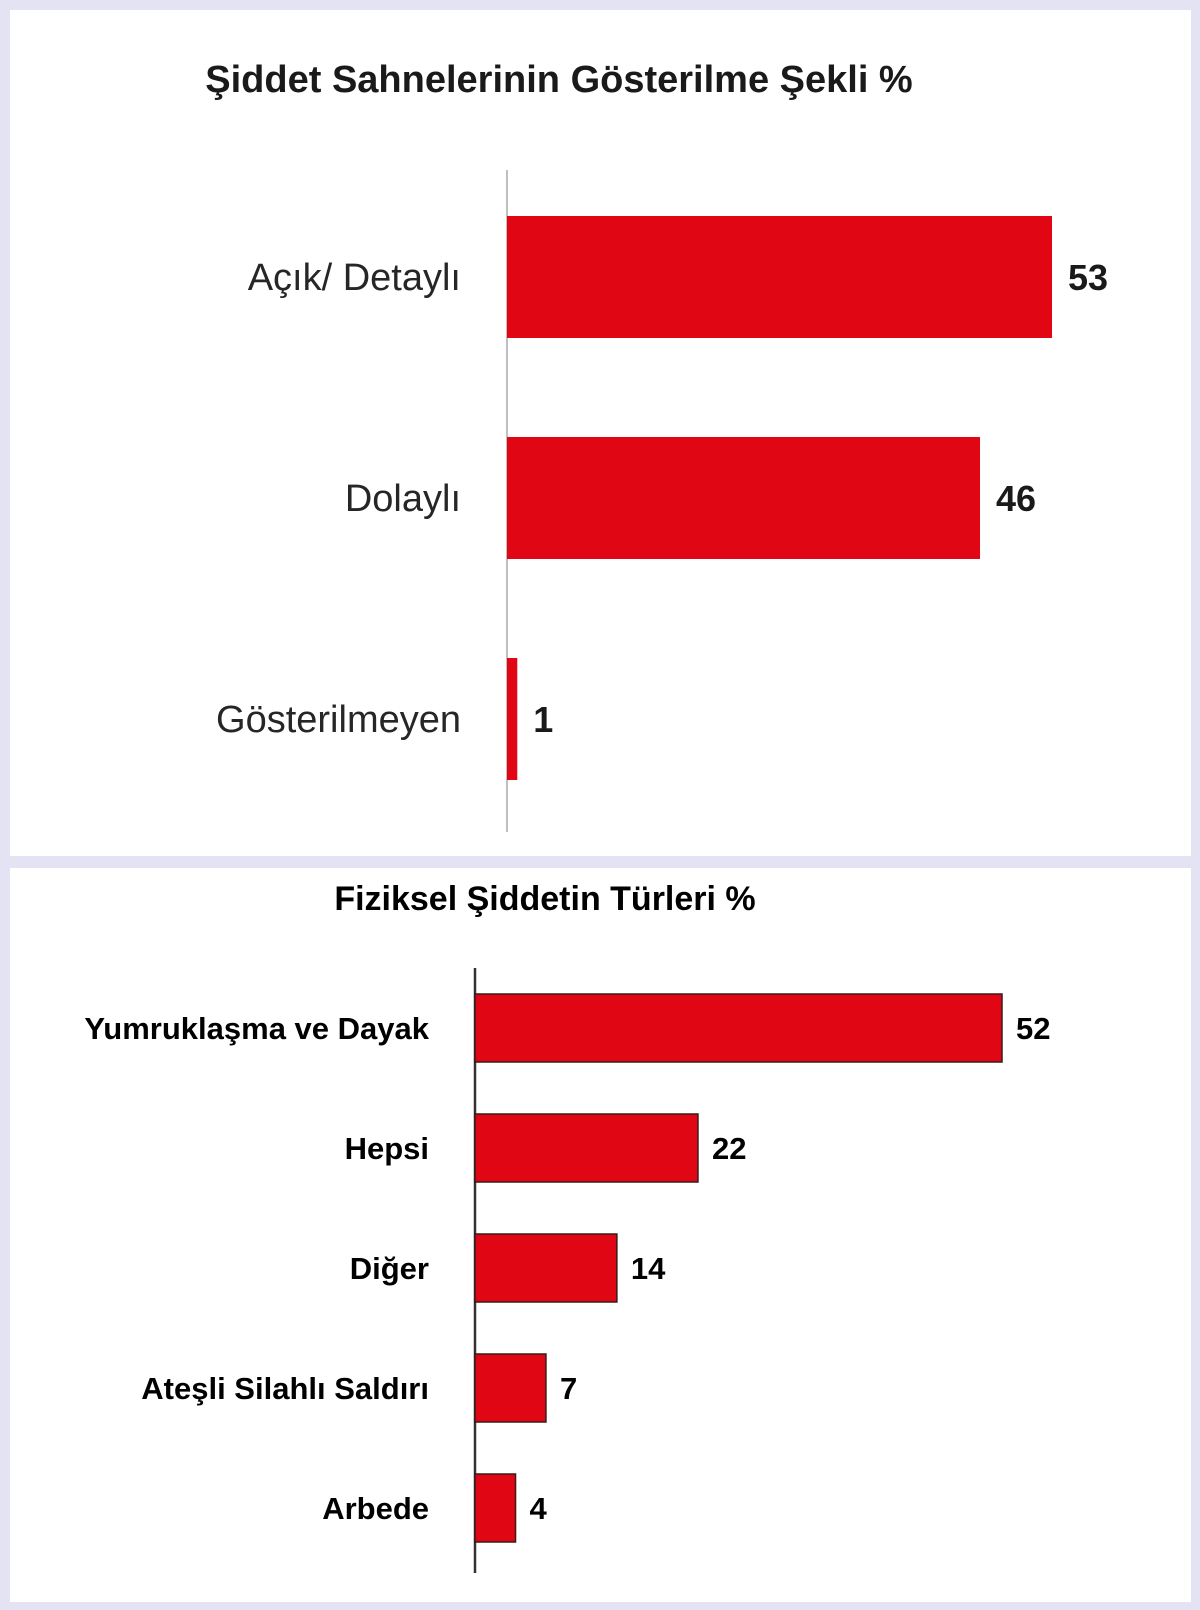  Describe the element at coordinates (338, 720) in the screenshot. I see `category-label: Gösterilmeyen` at that location.